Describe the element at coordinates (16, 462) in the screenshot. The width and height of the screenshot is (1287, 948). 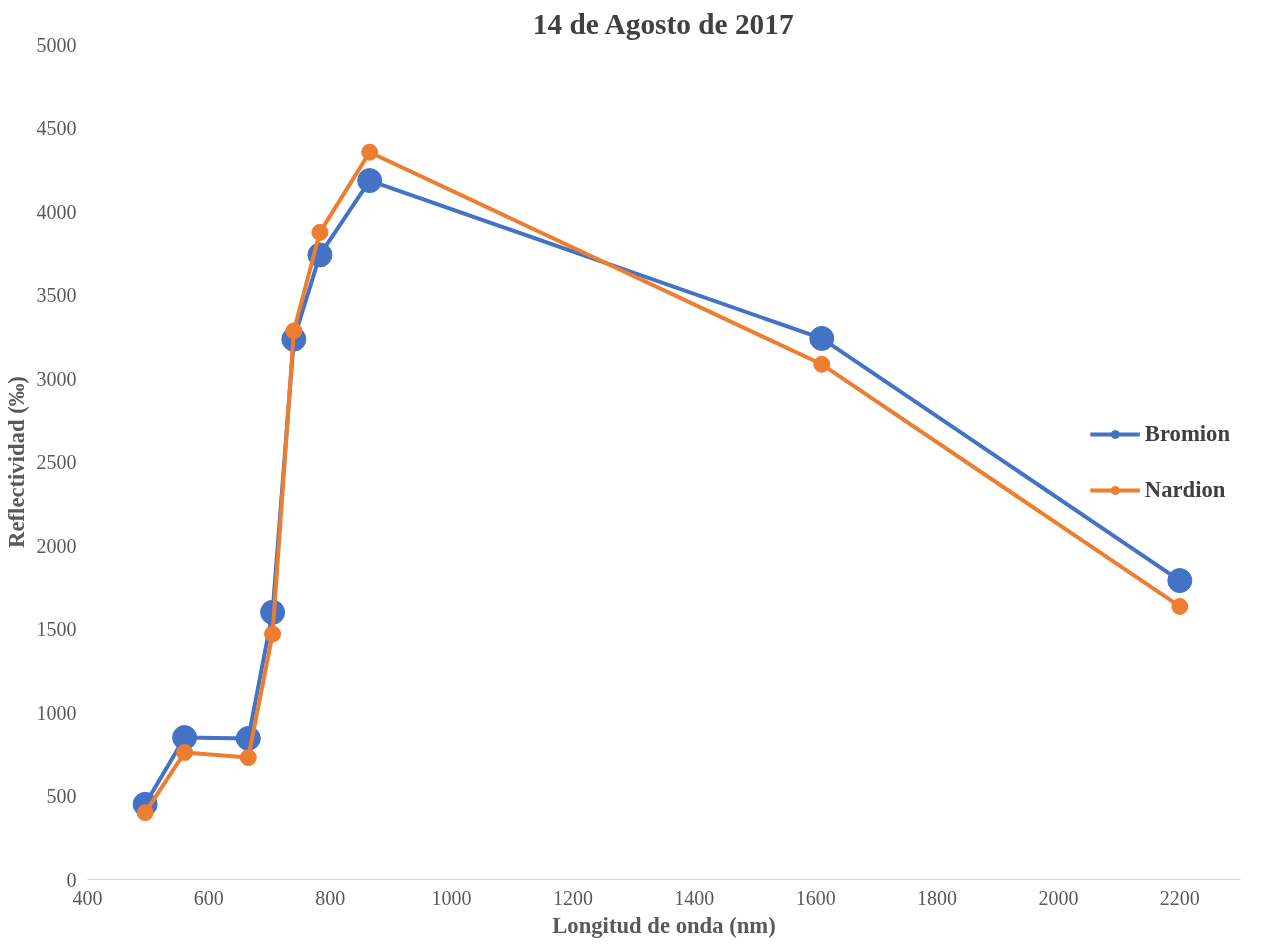
I see `y-axis-title: Reflectividad (‰)` at that location.